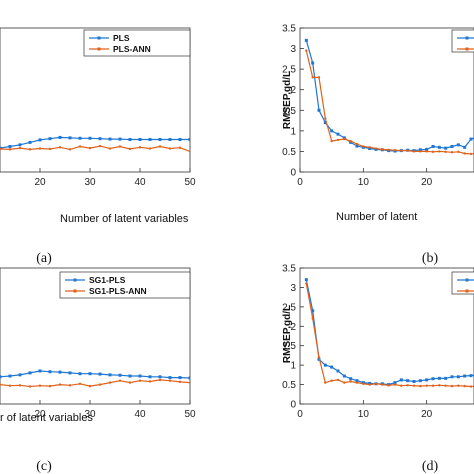 This screenshot has width=474, height=474. What do you see at coordinates (44, 466) in the screenshot?
I see `panel-caption: (c)` at bounding box center [44, 466].